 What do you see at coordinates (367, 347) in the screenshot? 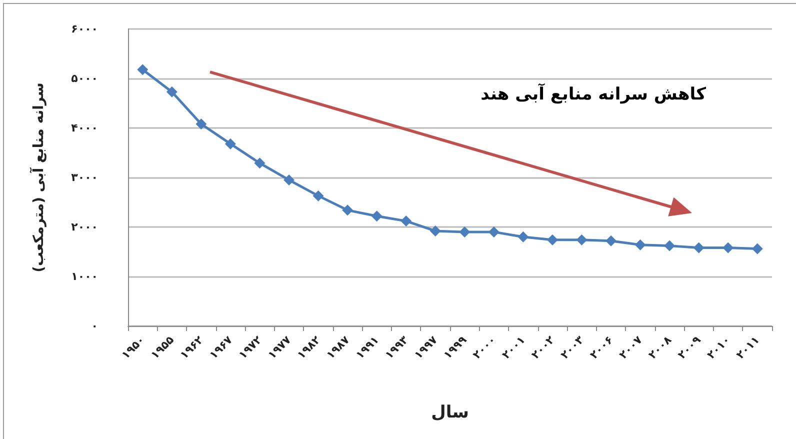
I see `x-tick-label: ۱۹۹۱` at bounding box center [367, 347].